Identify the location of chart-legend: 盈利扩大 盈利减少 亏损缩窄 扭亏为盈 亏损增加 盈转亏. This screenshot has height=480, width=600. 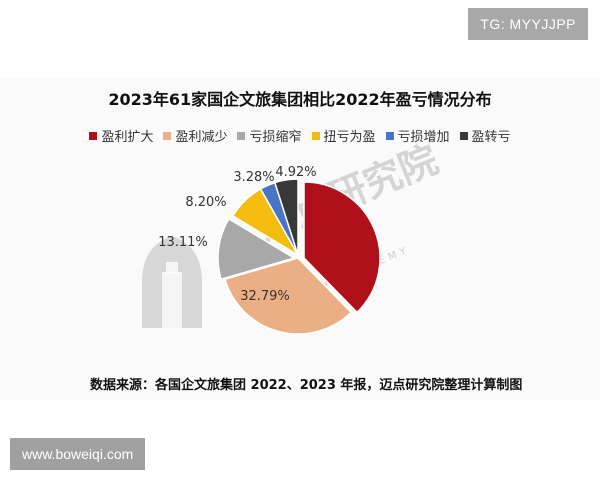
(300, 135).